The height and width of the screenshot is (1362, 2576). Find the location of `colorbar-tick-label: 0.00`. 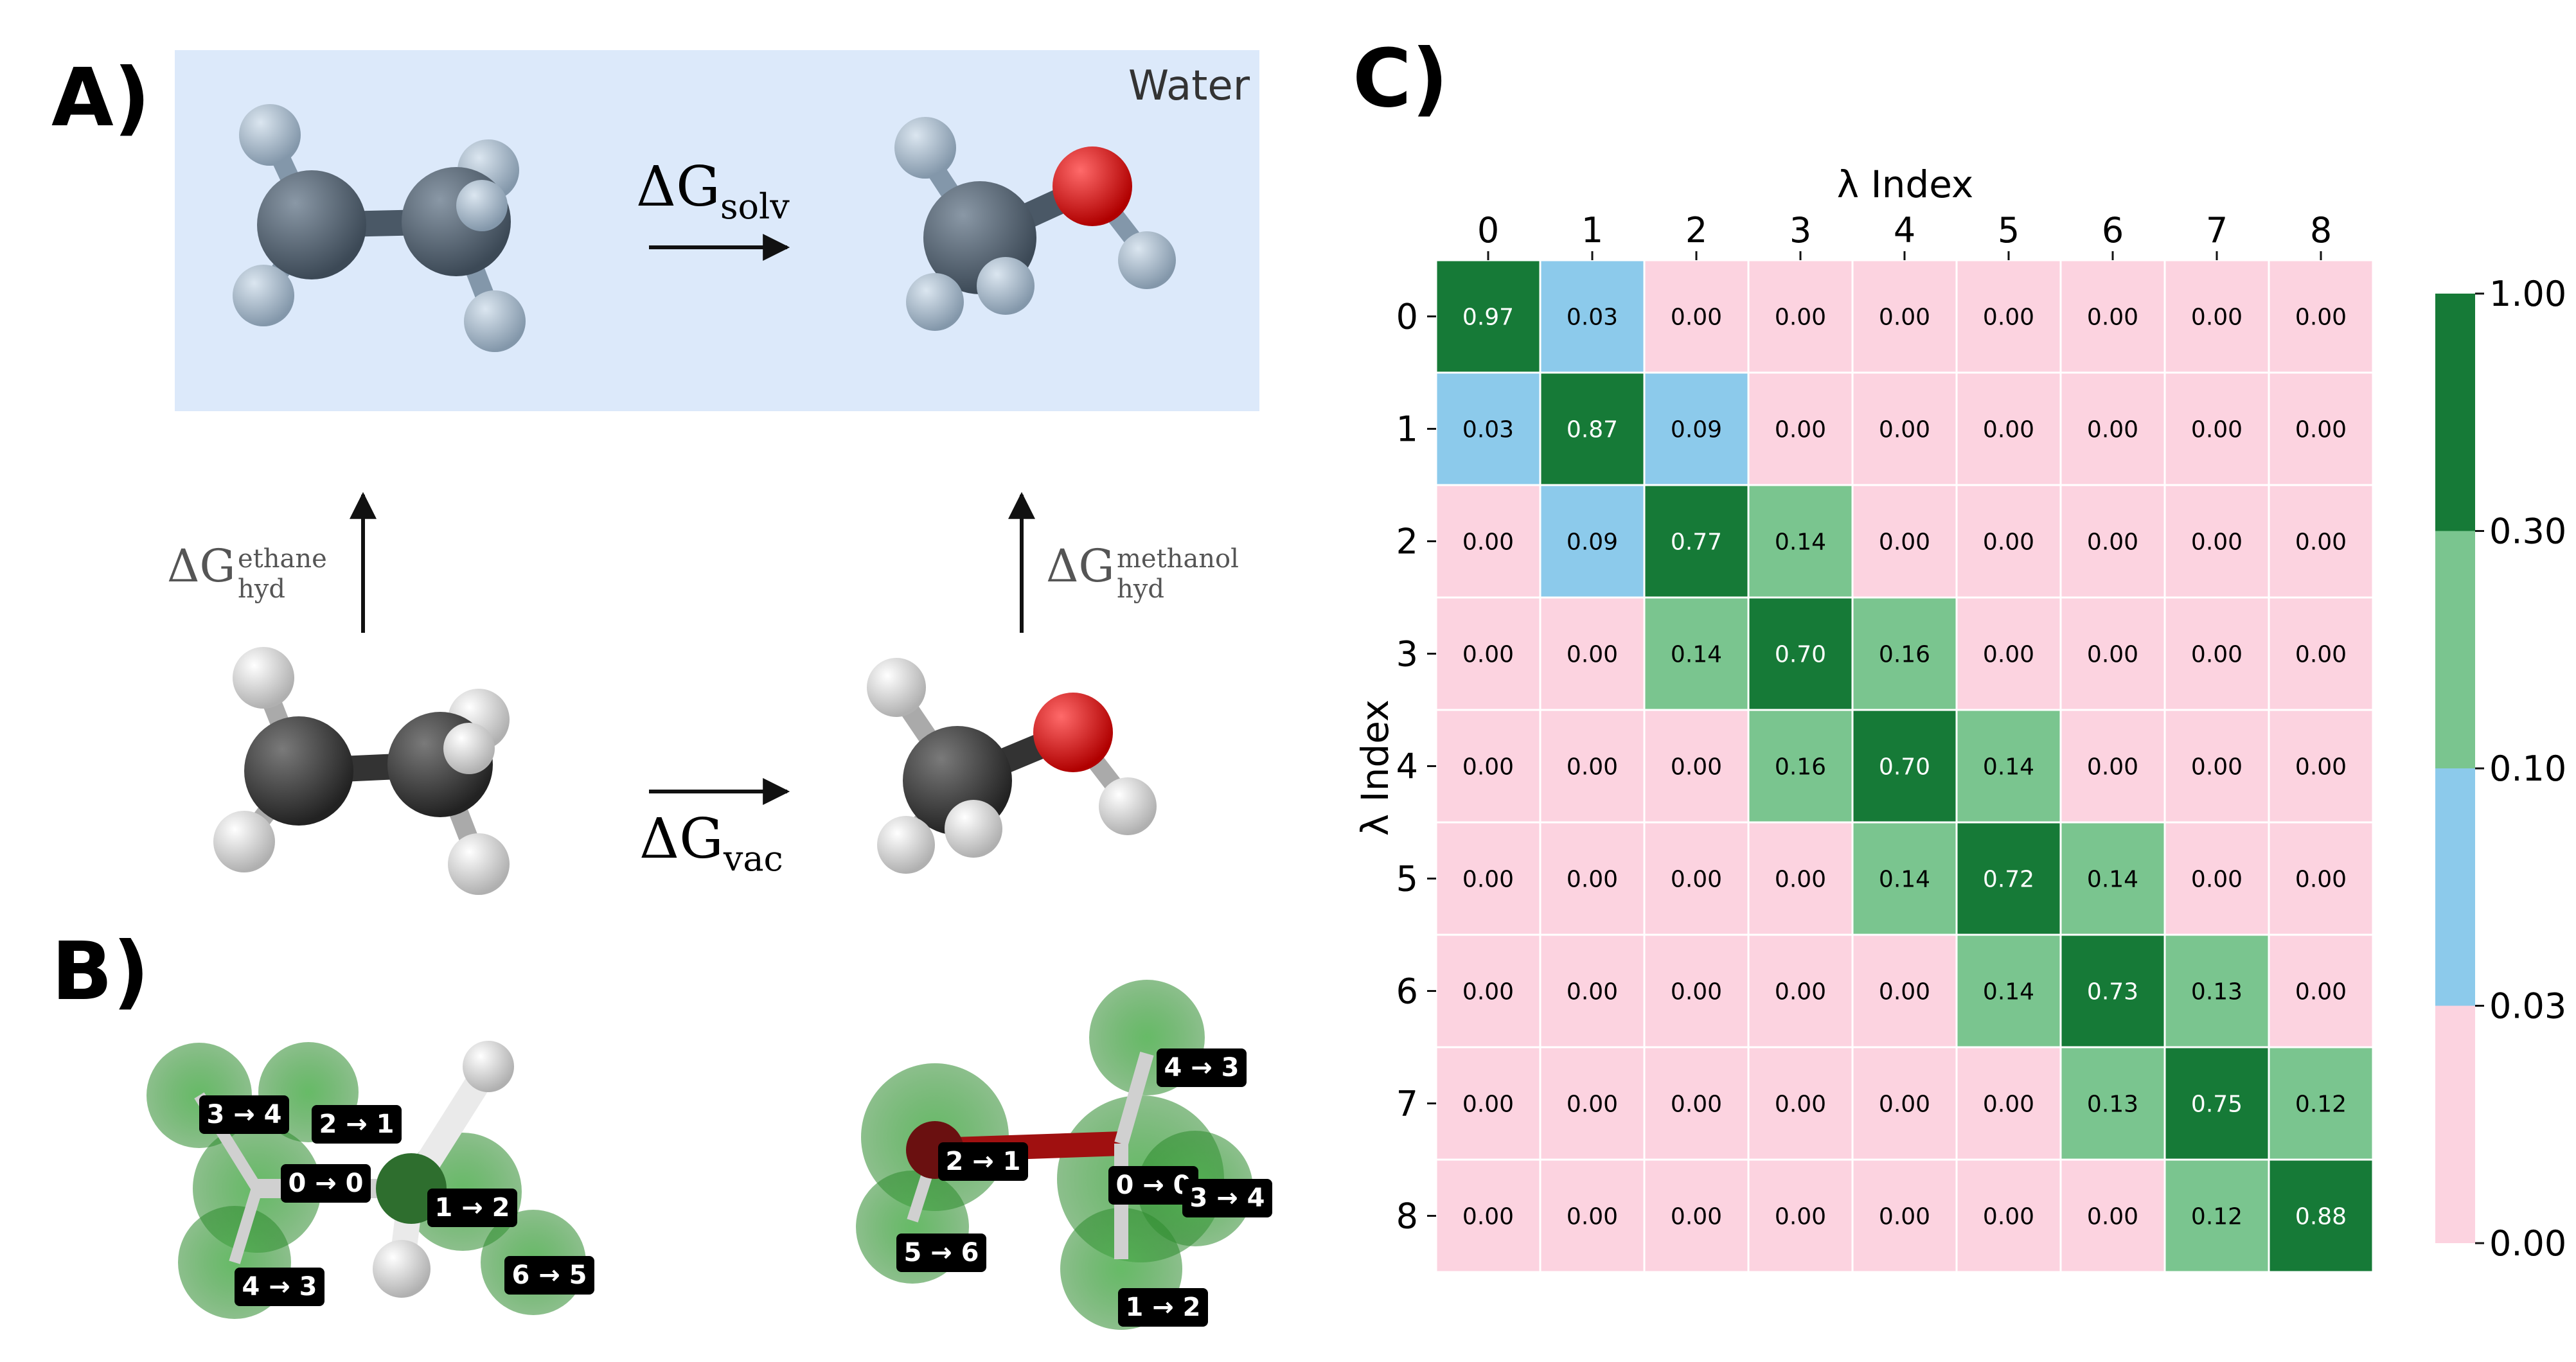

colorbar-tick-label: 0.00 is located at coordinates (2528, 1244).